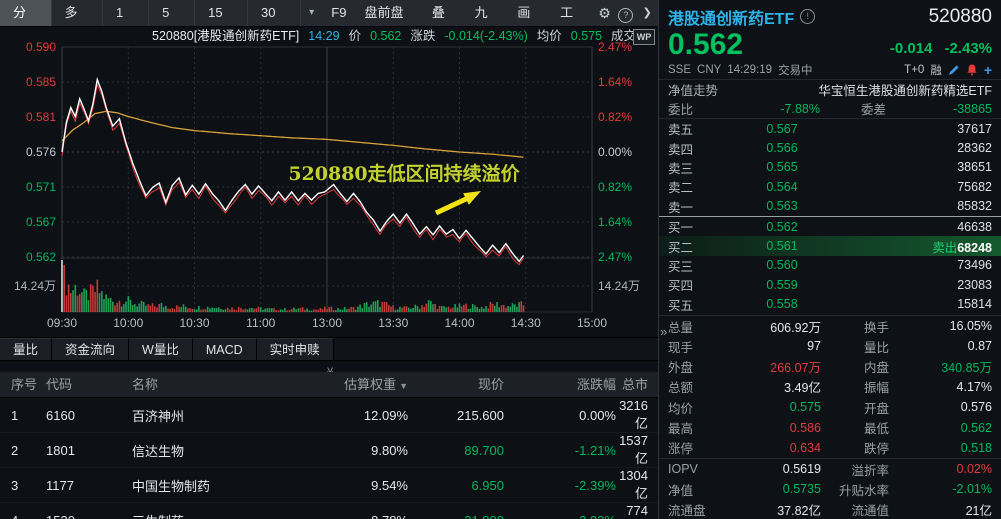 The image size is (1001, 519). I want to click on stat-label-最高: 最高, so click(681, 429).